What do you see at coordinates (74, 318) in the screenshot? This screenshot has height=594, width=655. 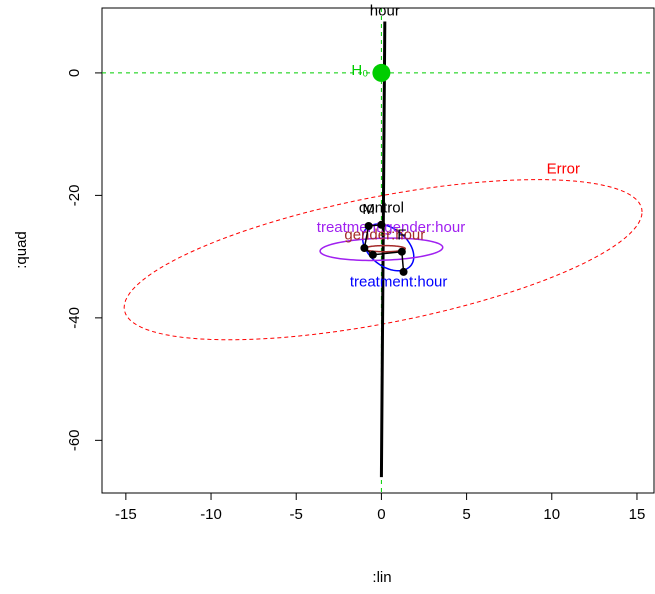 I see `y-tick-label: -40` at bounding box center [74, 318].